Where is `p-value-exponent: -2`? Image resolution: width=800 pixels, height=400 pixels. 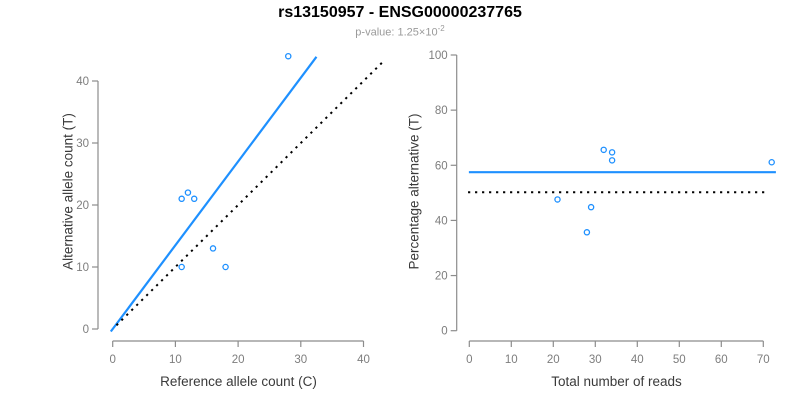 p-value-exponent: -2 is located at coordinates (441, 28).